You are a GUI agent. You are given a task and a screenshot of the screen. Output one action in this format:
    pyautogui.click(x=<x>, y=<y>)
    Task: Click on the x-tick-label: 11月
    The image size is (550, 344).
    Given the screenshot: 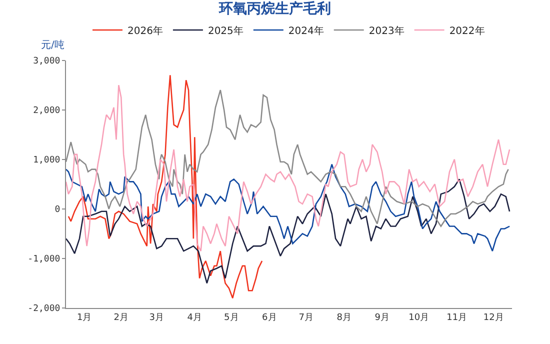 What is the action you would take?
    pyautogui.click(x=457, y=317)
    